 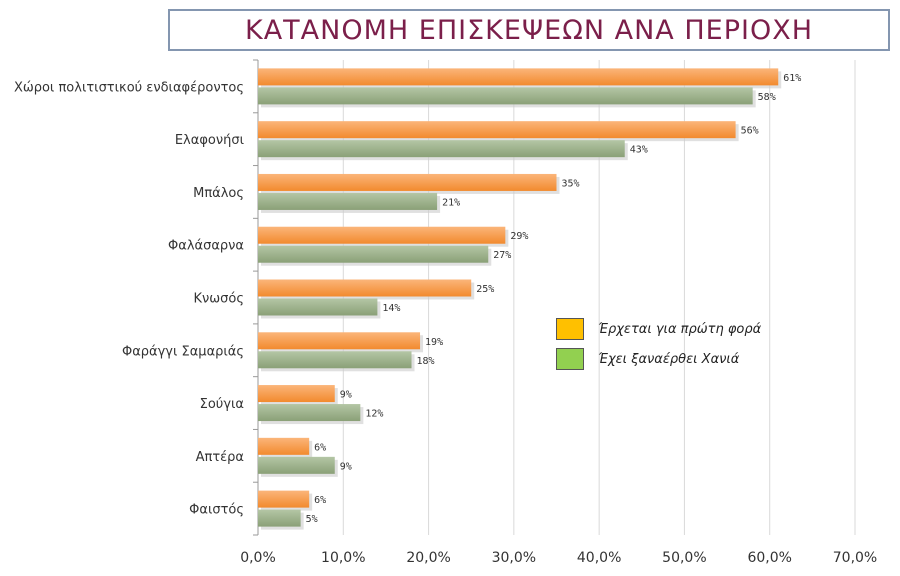 I want to click on data-label: 58%, so click(x=767, y=97).